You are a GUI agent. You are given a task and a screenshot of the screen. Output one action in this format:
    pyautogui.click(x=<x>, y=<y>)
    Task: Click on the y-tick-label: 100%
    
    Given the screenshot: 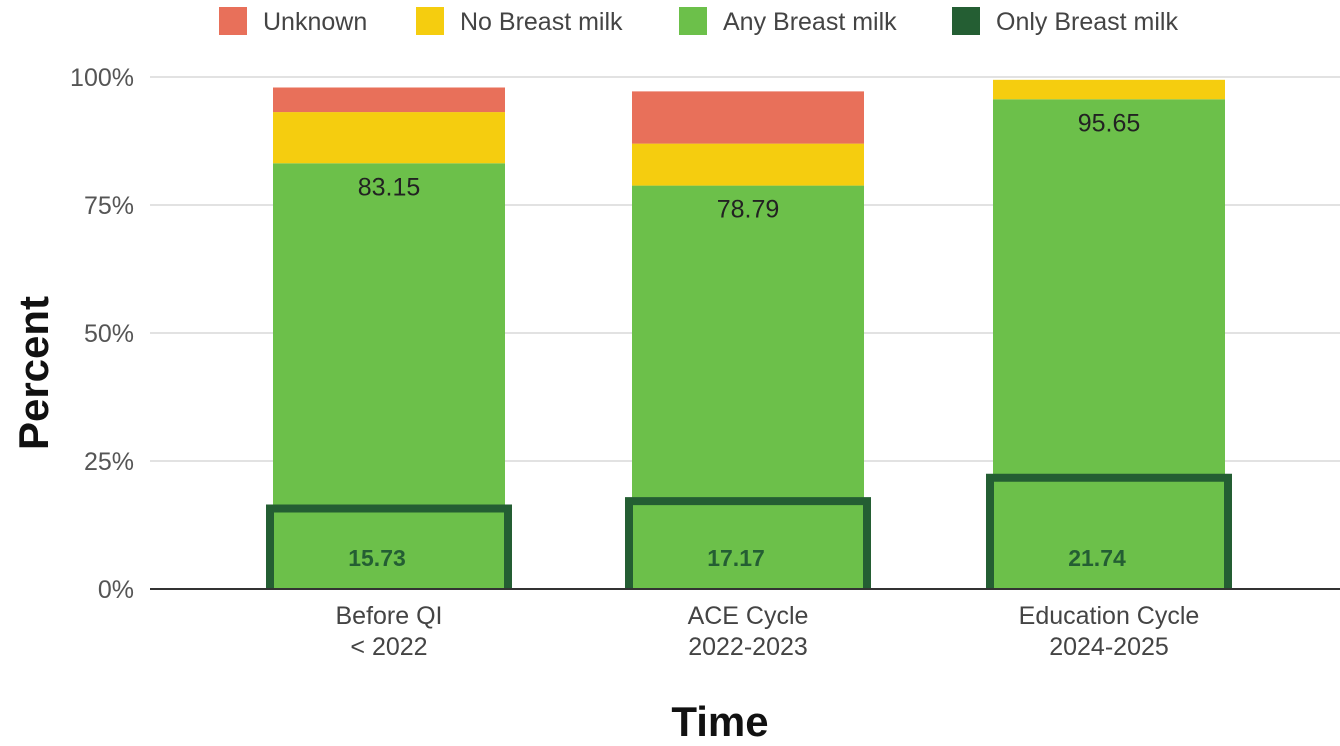 What is the action you would take?
    pyautogui.click(x=102, y=78)
    